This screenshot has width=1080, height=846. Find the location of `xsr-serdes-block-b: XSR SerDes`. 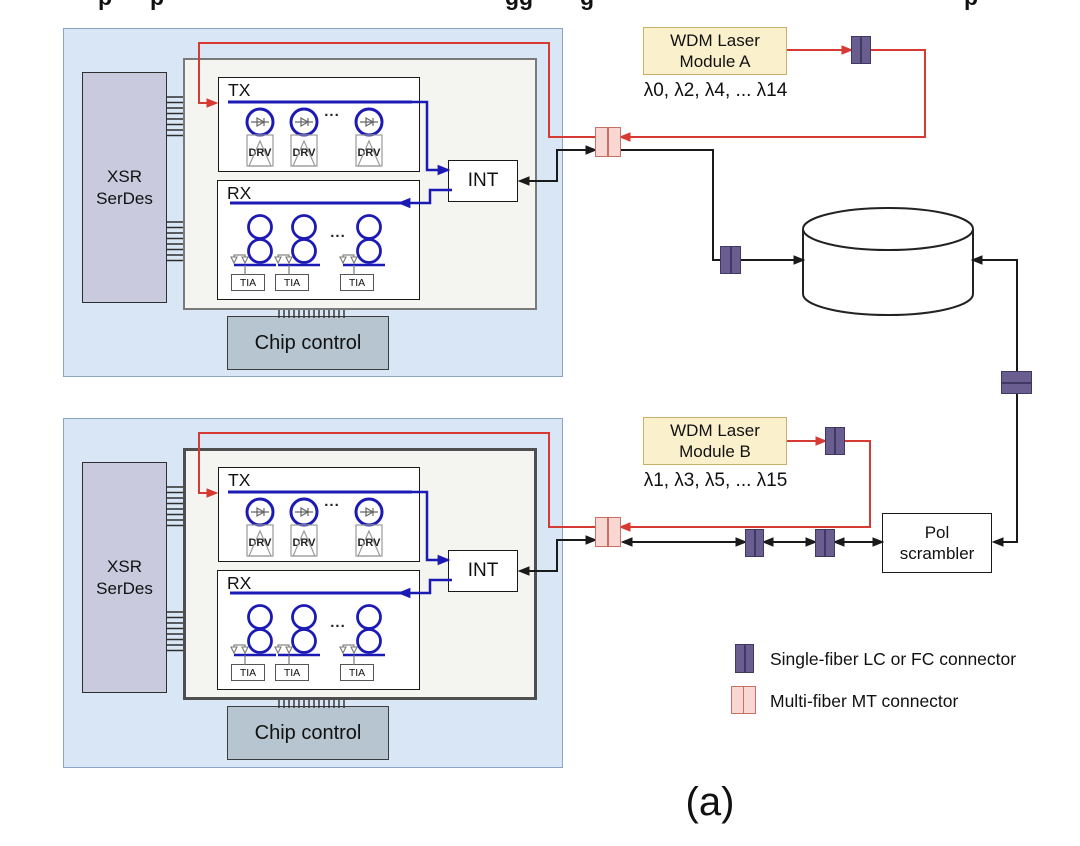

xsr-serdes-block-b: XSR SerDes is located at coordinates (124, 577).